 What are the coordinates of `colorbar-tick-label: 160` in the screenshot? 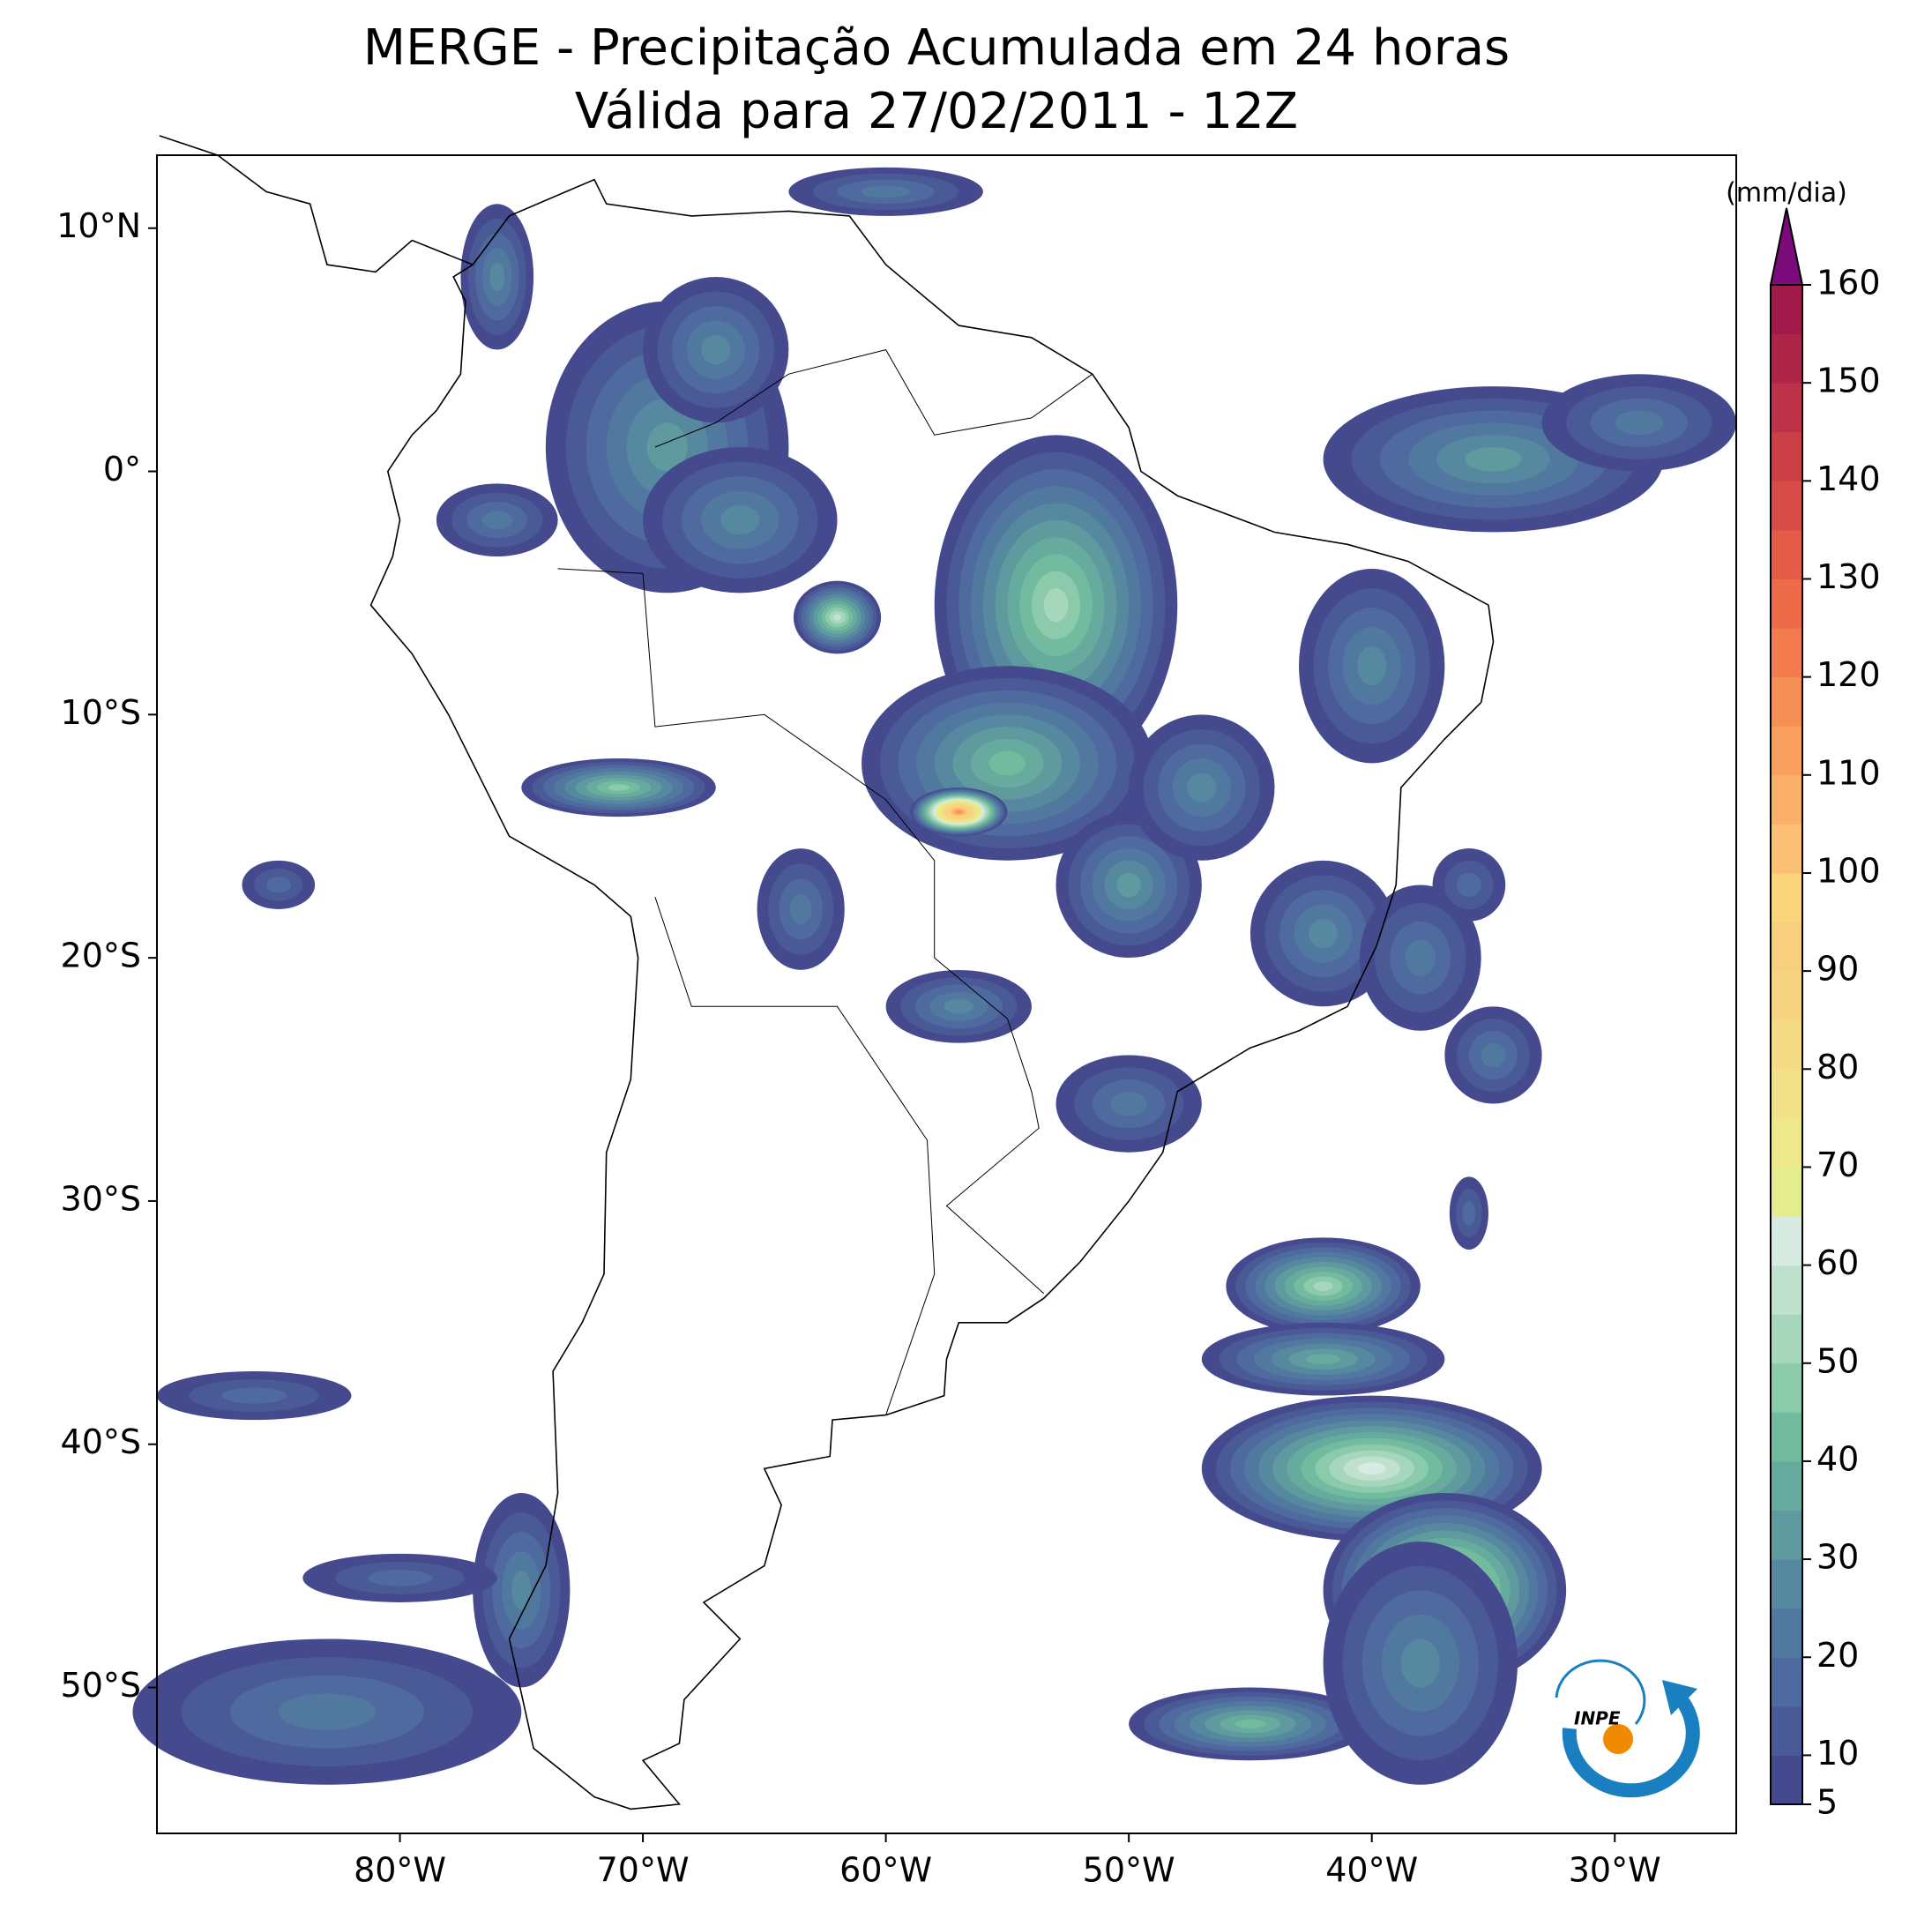 It's located at (1848, 283).